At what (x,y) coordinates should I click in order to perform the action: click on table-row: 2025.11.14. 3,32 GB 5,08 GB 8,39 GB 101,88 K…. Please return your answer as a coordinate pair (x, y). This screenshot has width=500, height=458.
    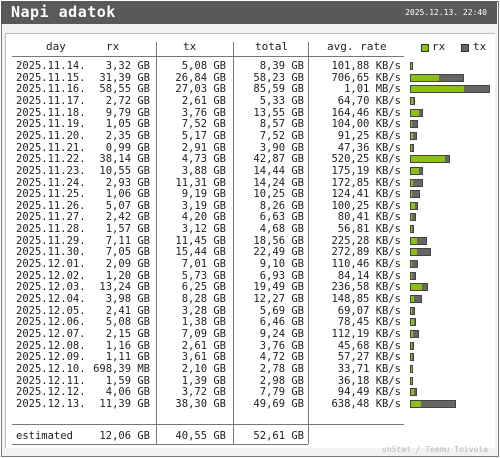
    Looking at the image, I should click on (250, 66).